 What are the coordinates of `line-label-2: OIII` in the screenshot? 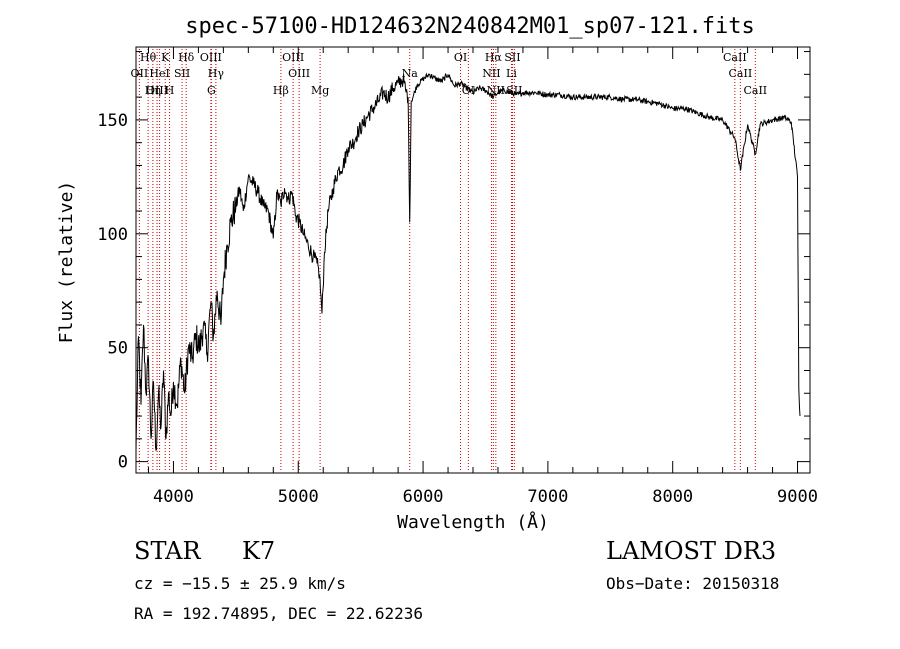 It's located at (157, 90).